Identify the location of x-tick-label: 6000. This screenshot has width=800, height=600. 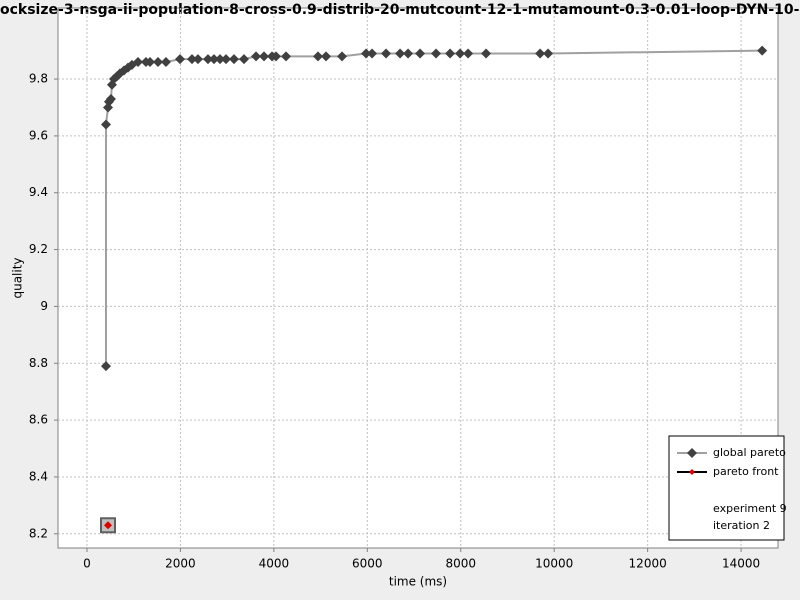
(367, 564).